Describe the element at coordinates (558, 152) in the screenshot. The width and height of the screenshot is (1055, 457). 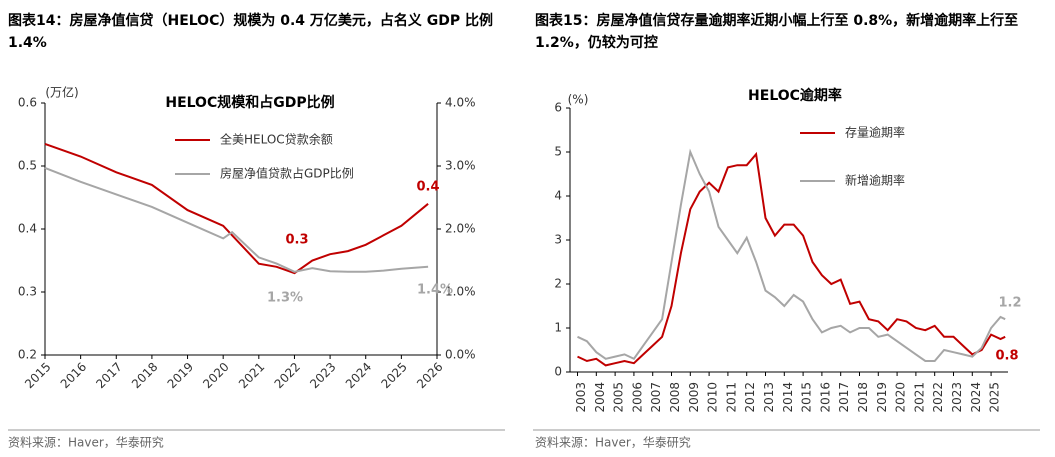
I see `y-tick-label: 5` at that location.